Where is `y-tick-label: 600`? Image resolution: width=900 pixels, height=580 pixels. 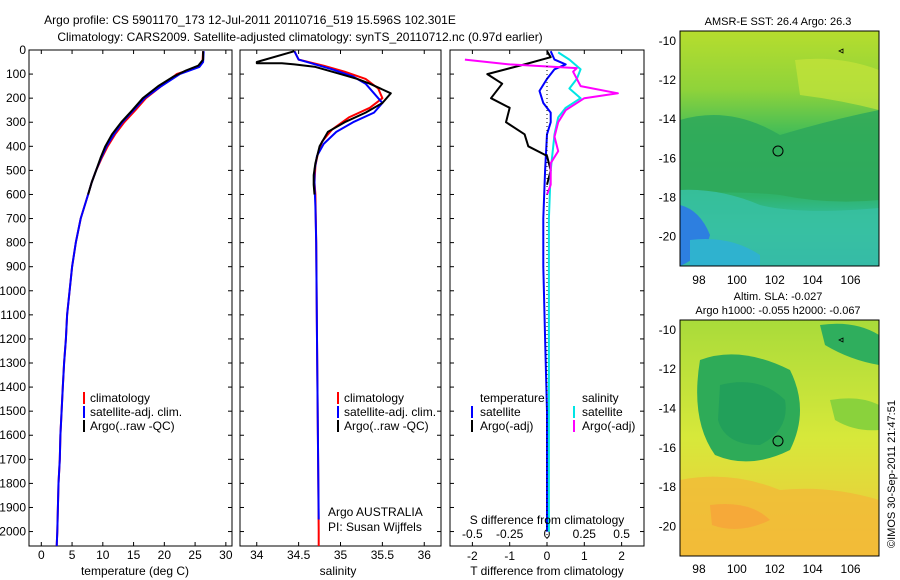 y-tick-label: 600 is located at coordinates (16, 194).